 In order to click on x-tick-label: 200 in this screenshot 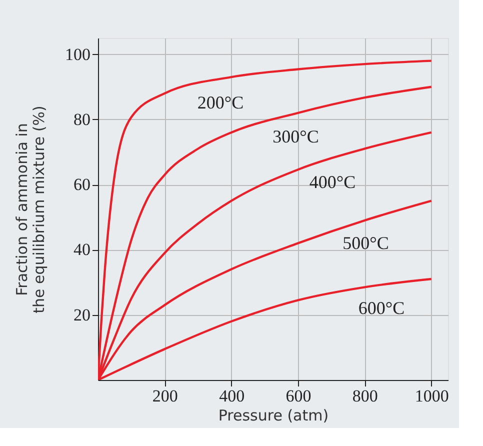, I will do `click(165, 396)`.